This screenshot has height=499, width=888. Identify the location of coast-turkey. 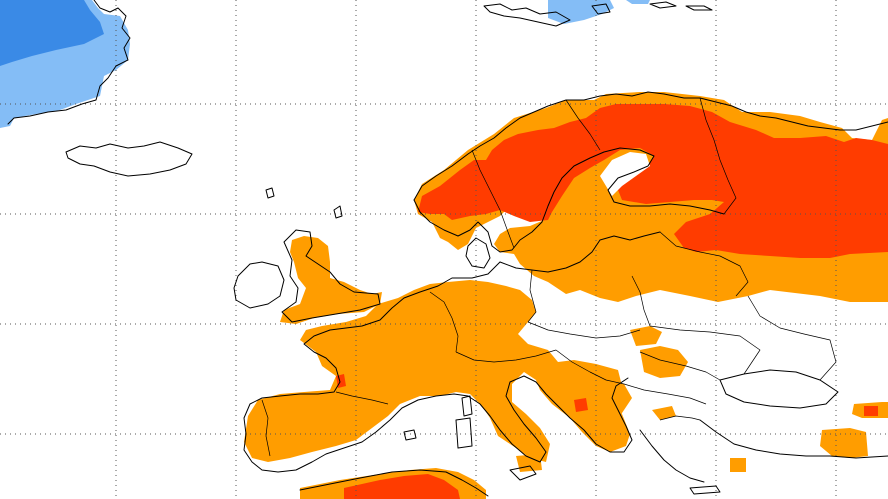
(793, 439).